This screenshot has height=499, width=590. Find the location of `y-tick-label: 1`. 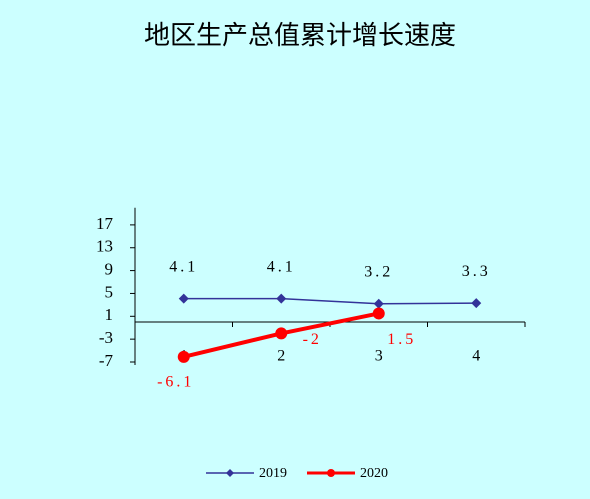

y-tick-label: 1 is located at coordinates (109, 314).